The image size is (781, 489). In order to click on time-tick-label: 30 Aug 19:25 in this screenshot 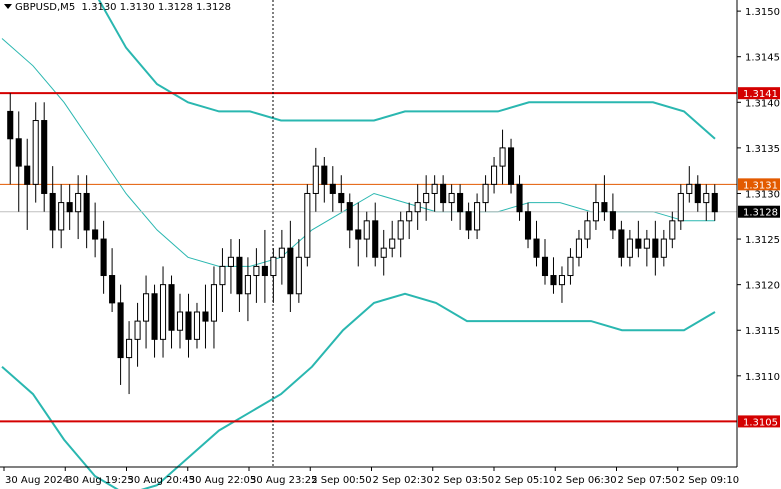, I will do `click(99, 480)`.